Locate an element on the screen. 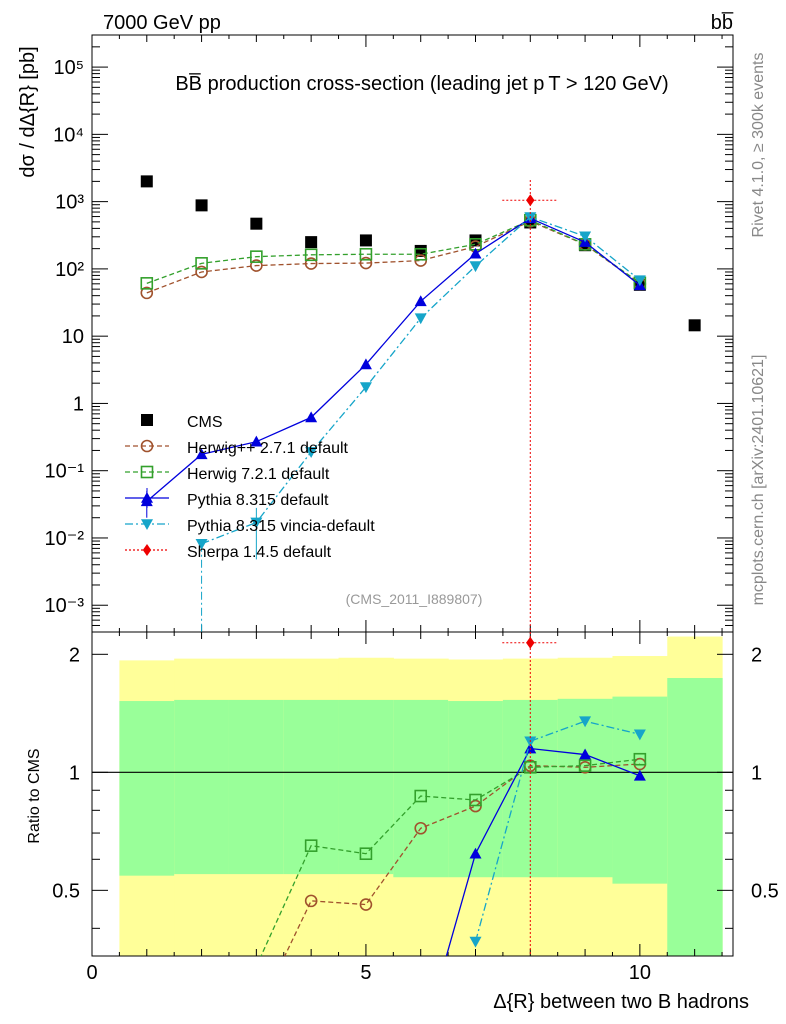 The height and width of the screenshot is (1024, 786). y-tick-label: 10⁵ is located at coordinates (68, 68).